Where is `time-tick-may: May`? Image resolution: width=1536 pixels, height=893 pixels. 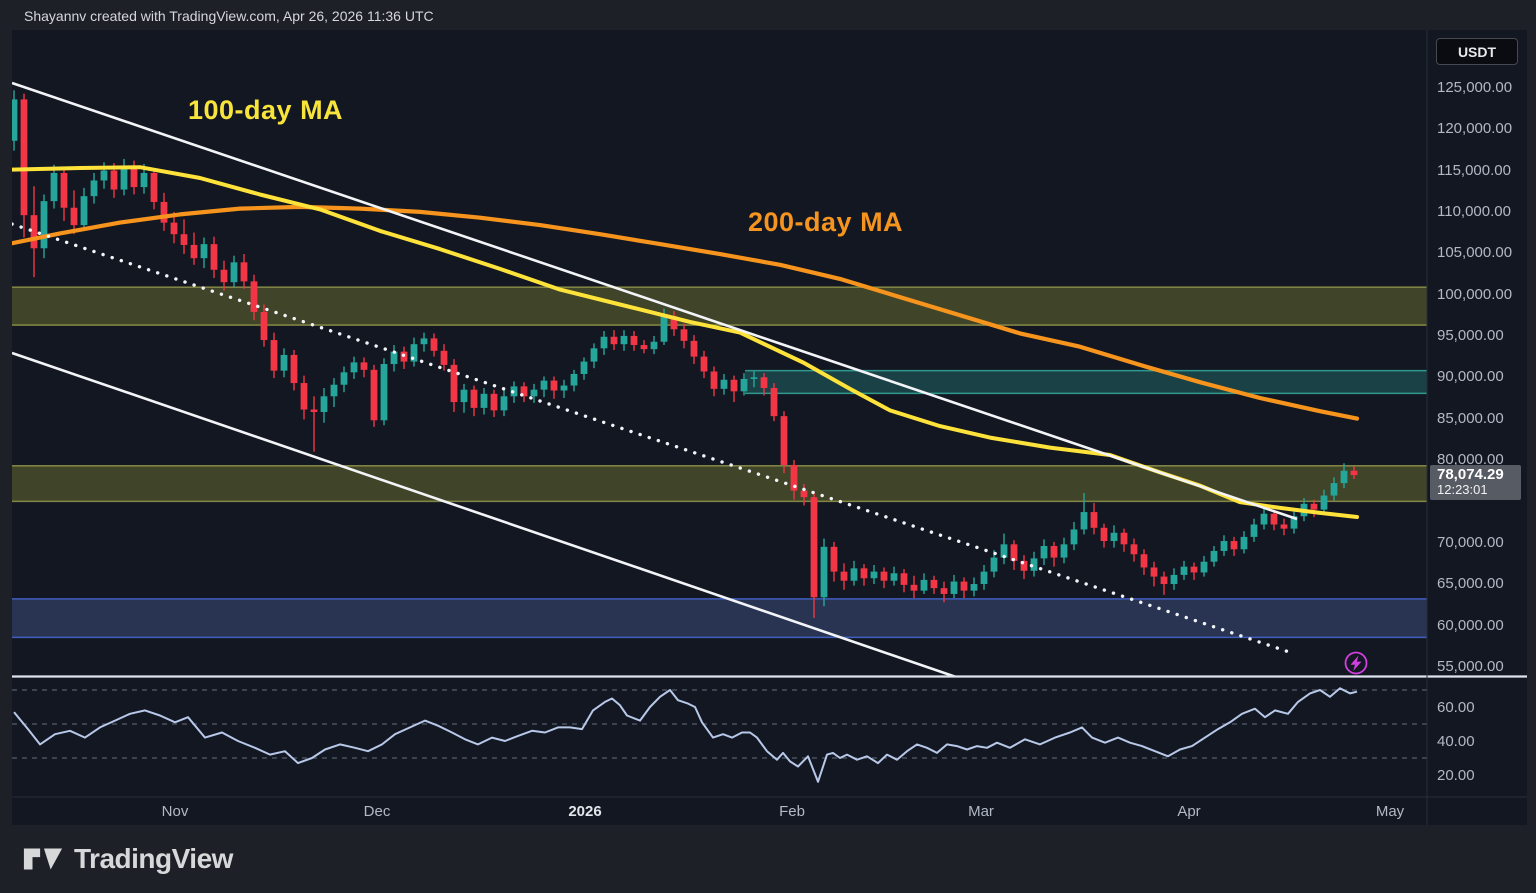 time-tick-may: May is located at coordinates (1390, 811).